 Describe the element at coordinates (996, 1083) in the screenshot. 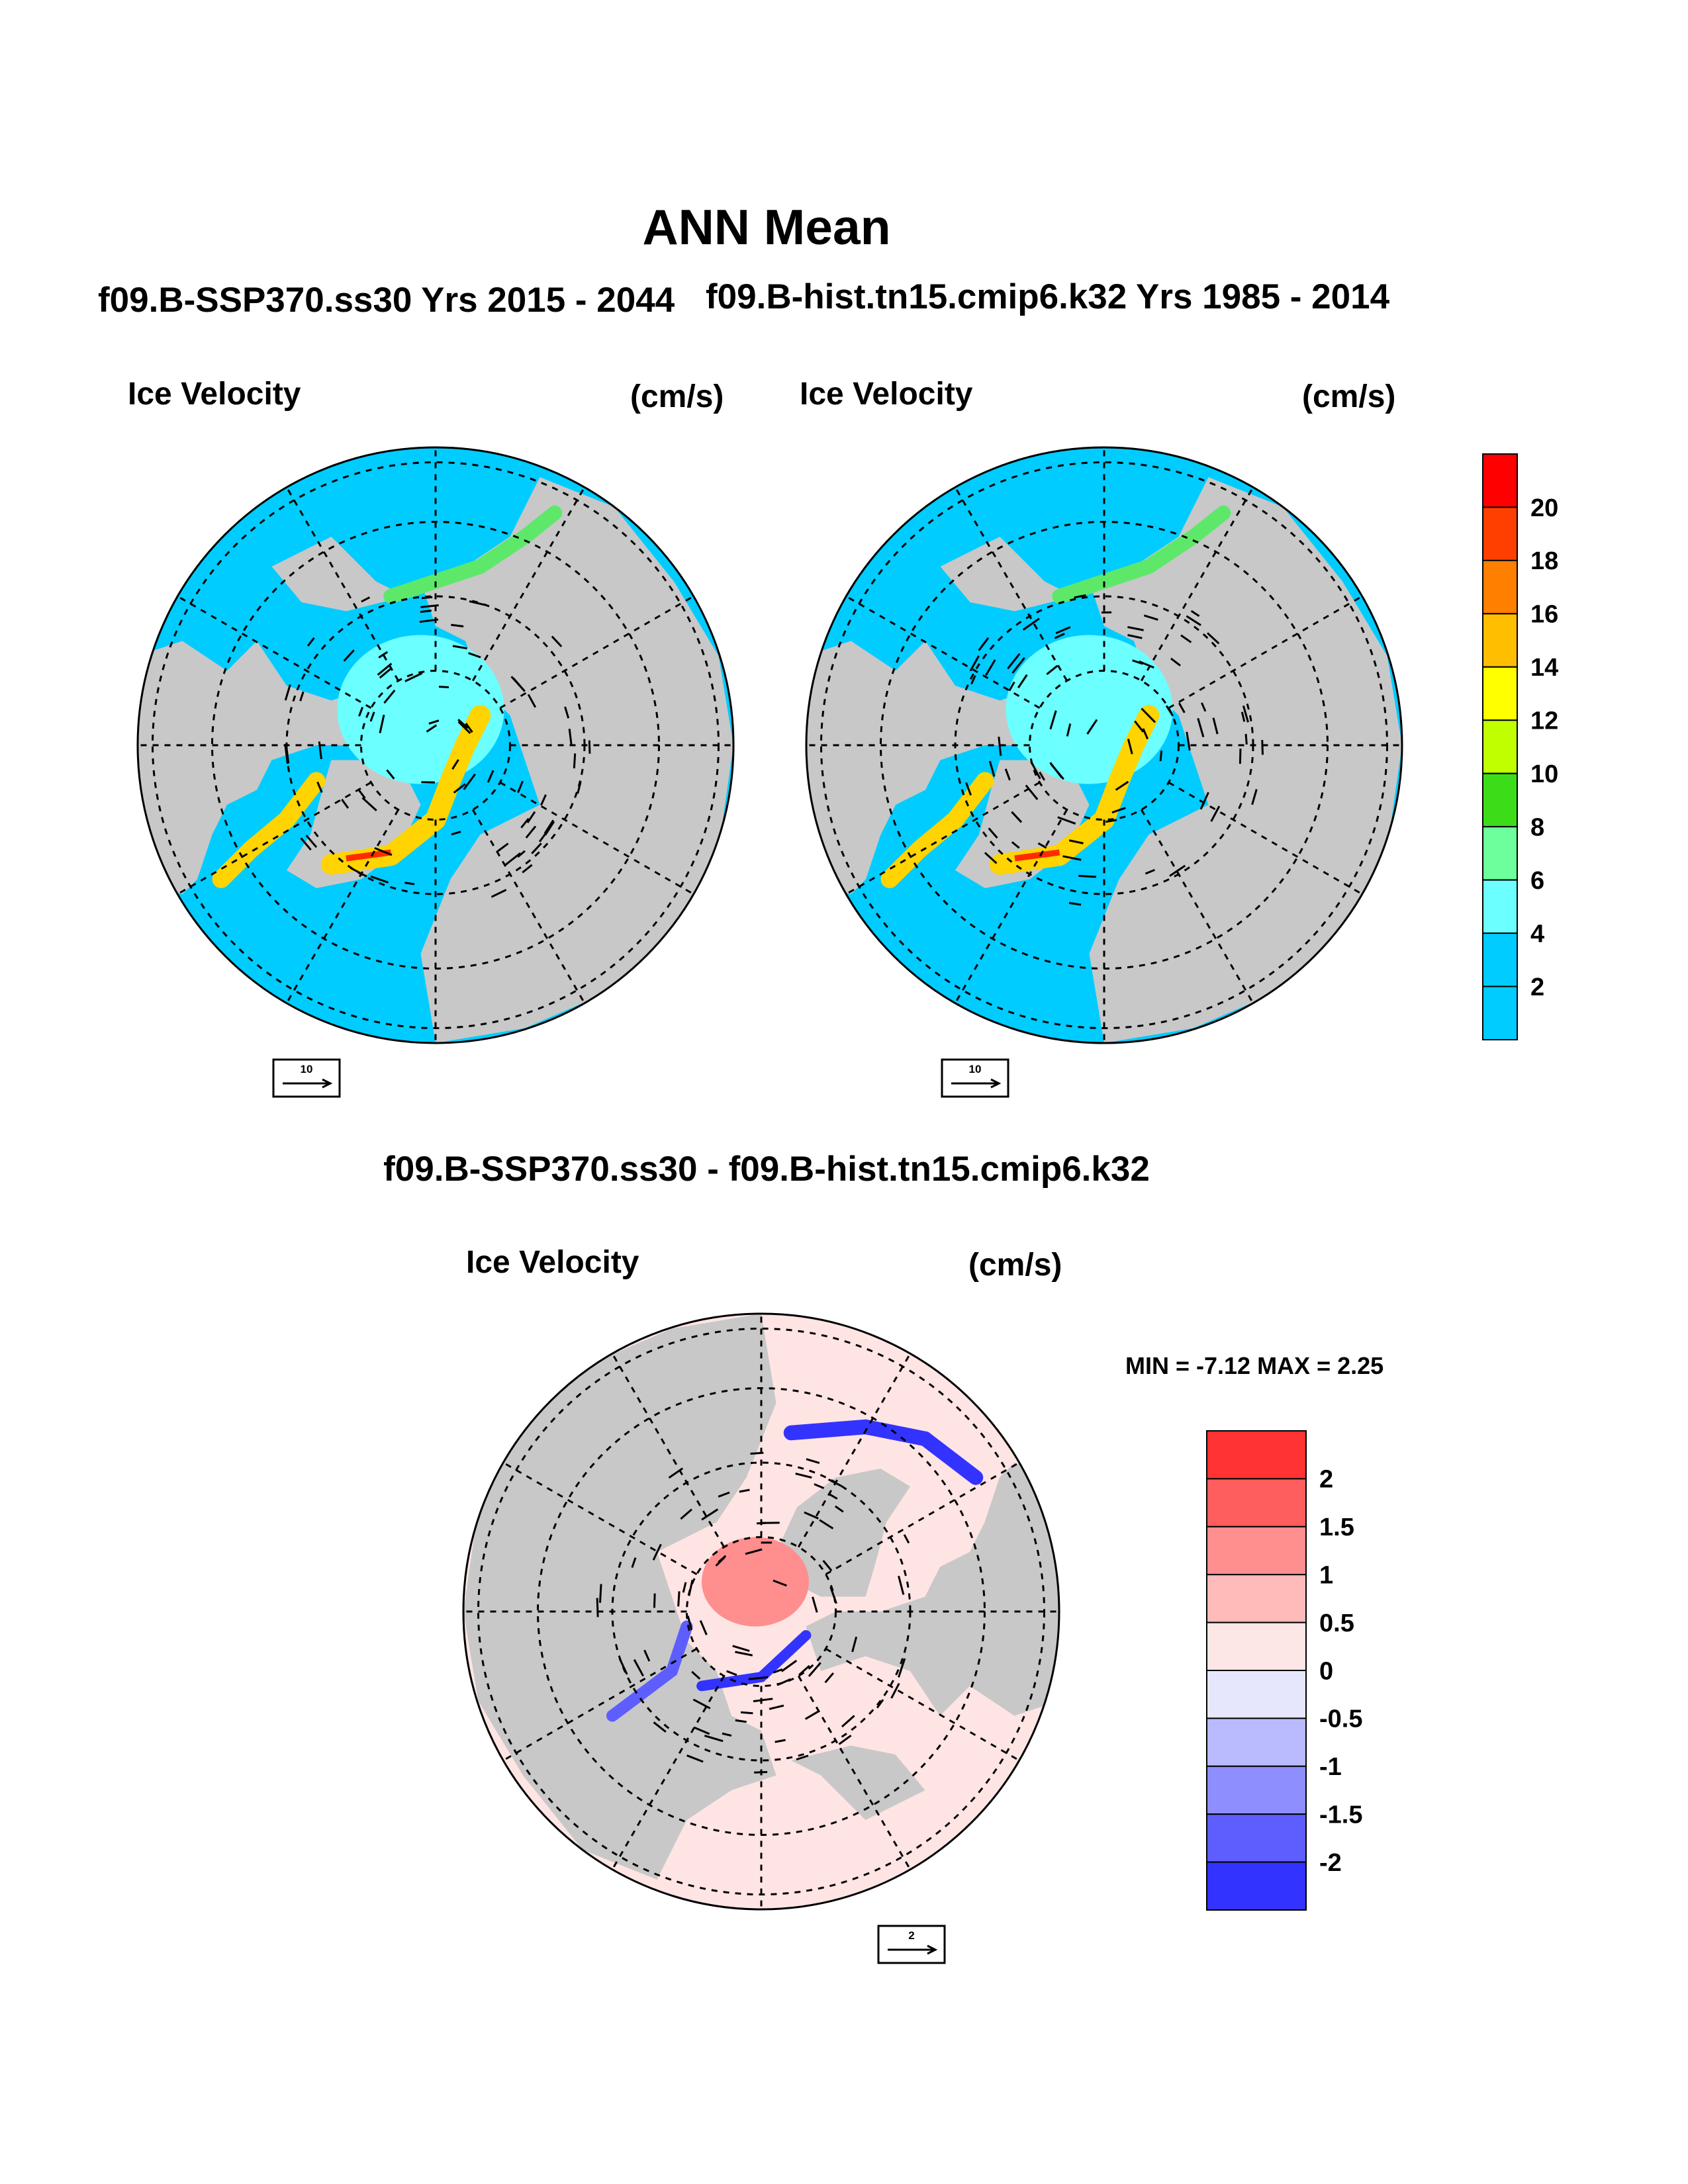

I see `reference-arrow-head` at that location.